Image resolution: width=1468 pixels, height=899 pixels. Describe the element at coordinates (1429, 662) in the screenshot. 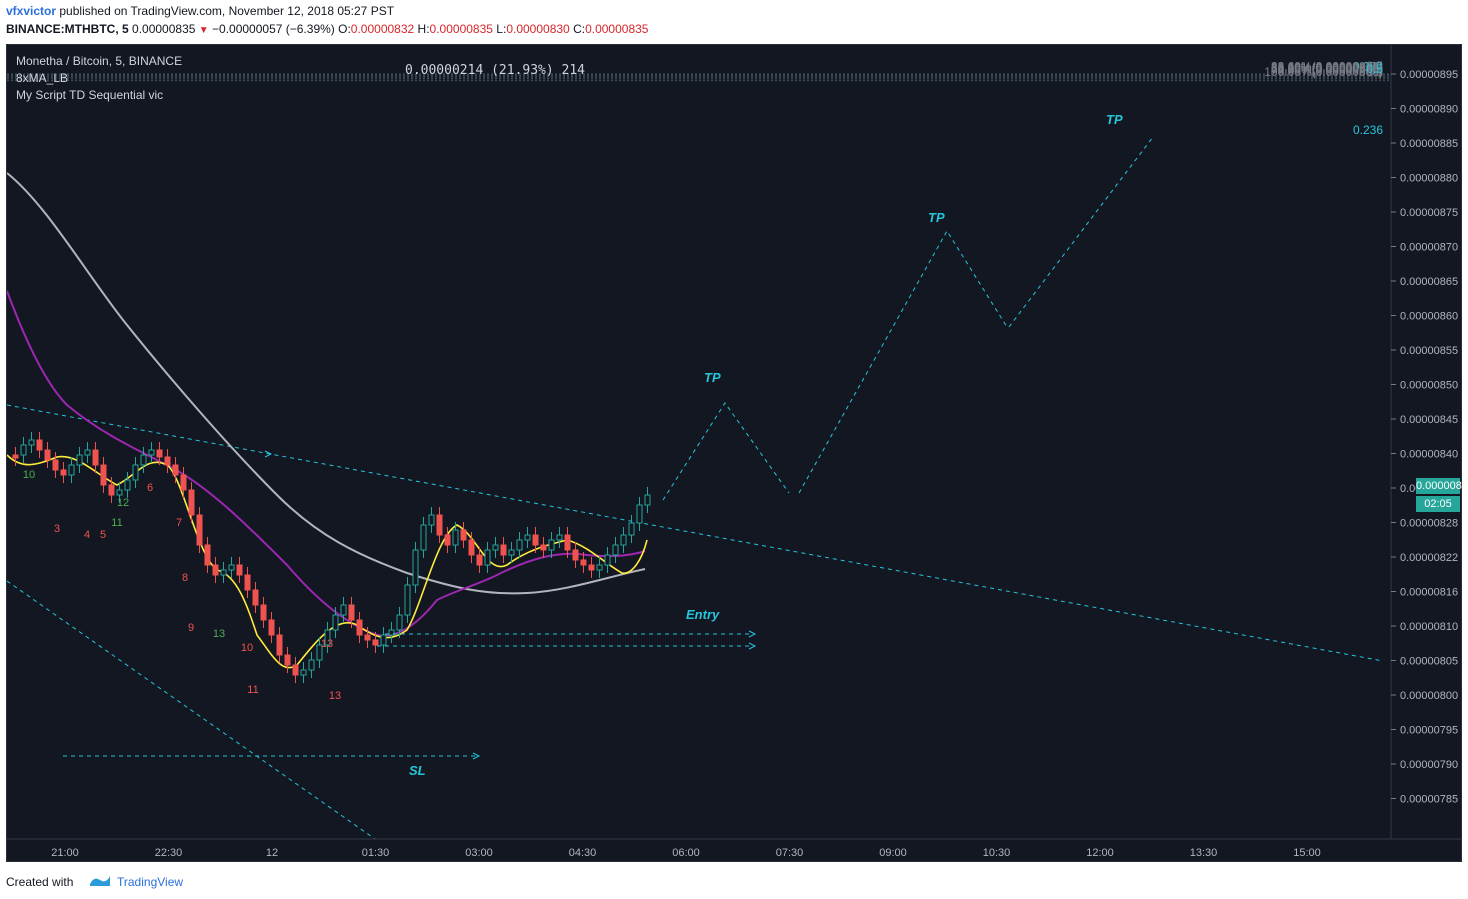

I see `price-axis-label: 0.00000805` at that location.